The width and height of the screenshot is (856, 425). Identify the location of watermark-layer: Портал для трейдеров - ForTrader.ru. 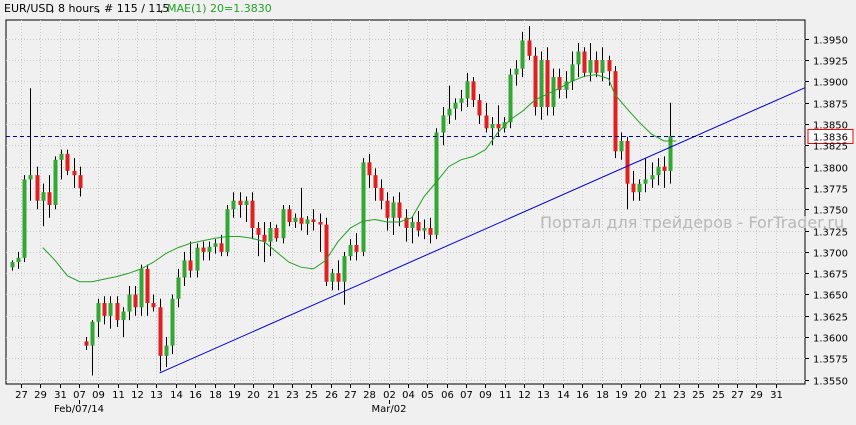
(692, 222).